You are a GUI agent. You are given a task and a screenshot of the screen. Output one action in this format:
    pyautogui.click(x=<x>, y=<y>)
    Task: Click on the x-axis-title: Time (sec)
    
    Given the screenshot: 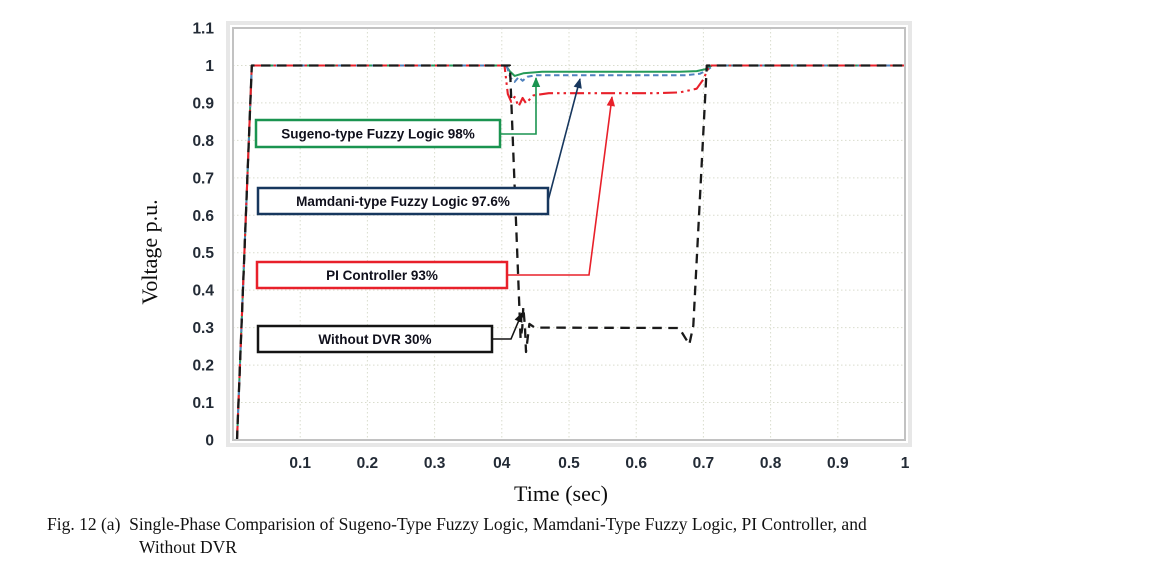 What is the action you would take?
    pyautogui.click(x=561, y=493)
    